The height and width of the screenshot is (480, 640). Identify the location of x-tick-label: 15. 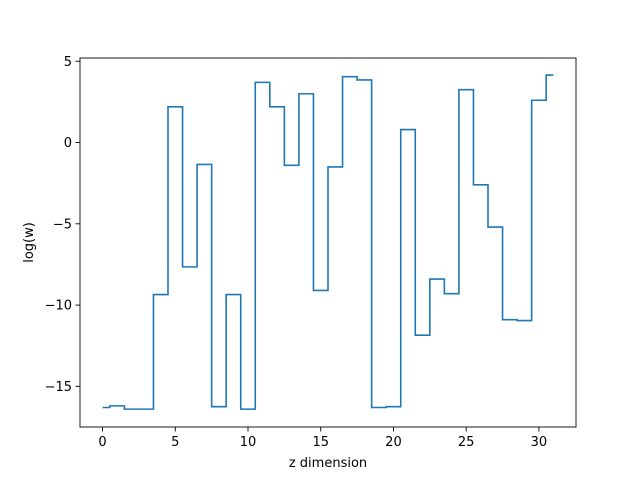
(320, 442).